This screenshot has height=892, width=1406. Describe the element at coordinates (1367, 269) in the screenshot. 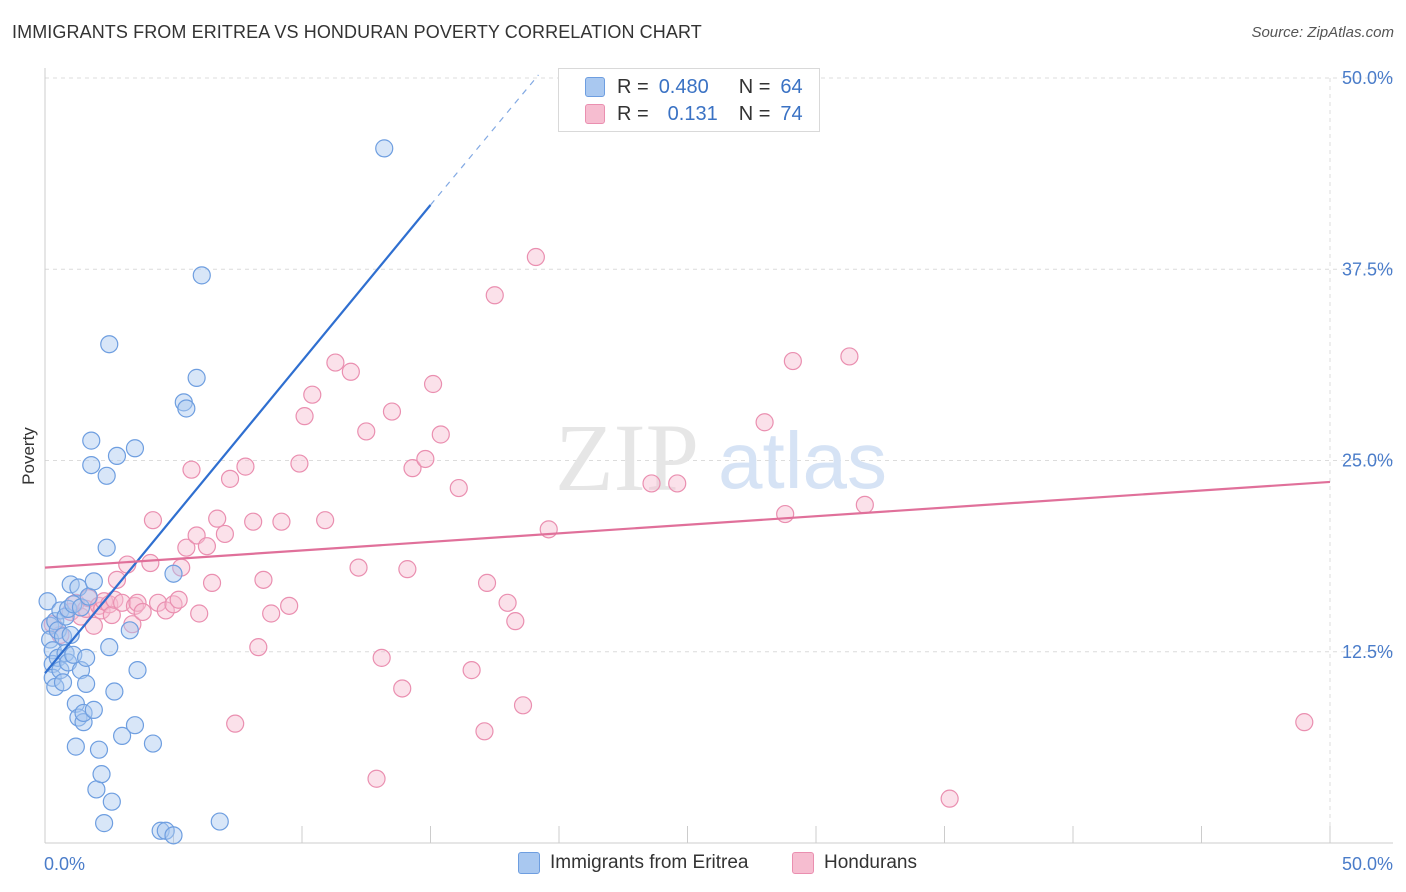

I see `y-tick-label: 37.5%` at that location.